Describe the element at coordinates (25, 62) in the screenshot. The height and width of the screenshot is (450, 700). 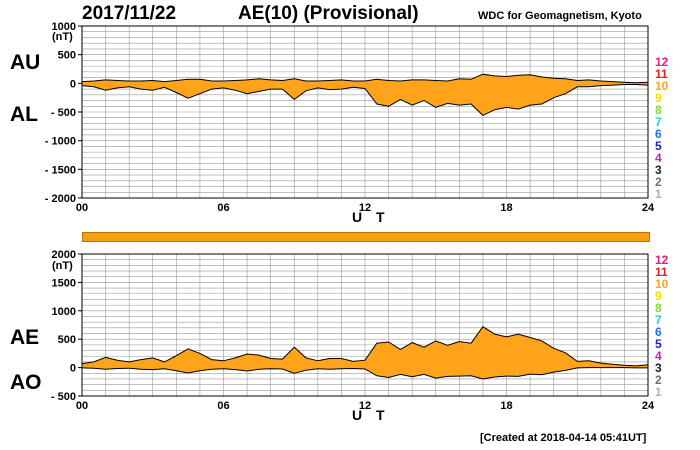
I see `au-label: AU` at that location.